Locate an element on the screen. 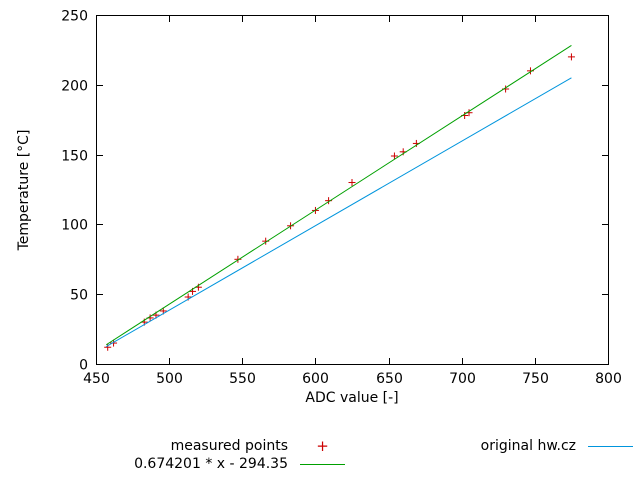  svg-text: 100 is located at coordinates (74, 226).